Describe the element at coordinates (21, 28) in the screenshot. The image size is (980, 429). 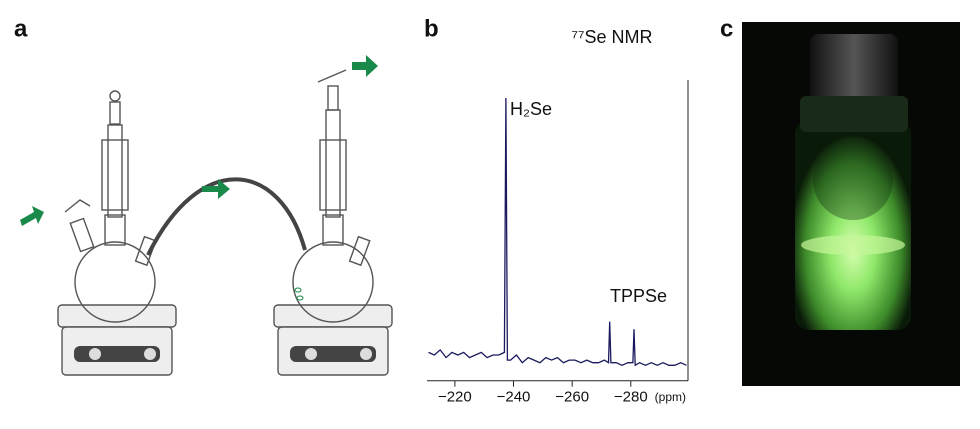
I see `panel-label: a` at that location.